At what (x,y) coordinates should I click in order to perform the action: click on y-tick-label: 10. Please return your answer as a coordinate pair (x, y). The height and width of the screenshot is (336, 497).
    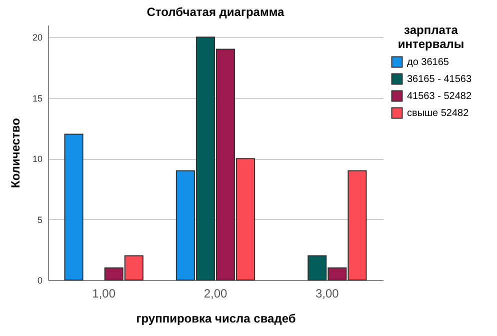
    Looking at the image, I should click on (37, 159).